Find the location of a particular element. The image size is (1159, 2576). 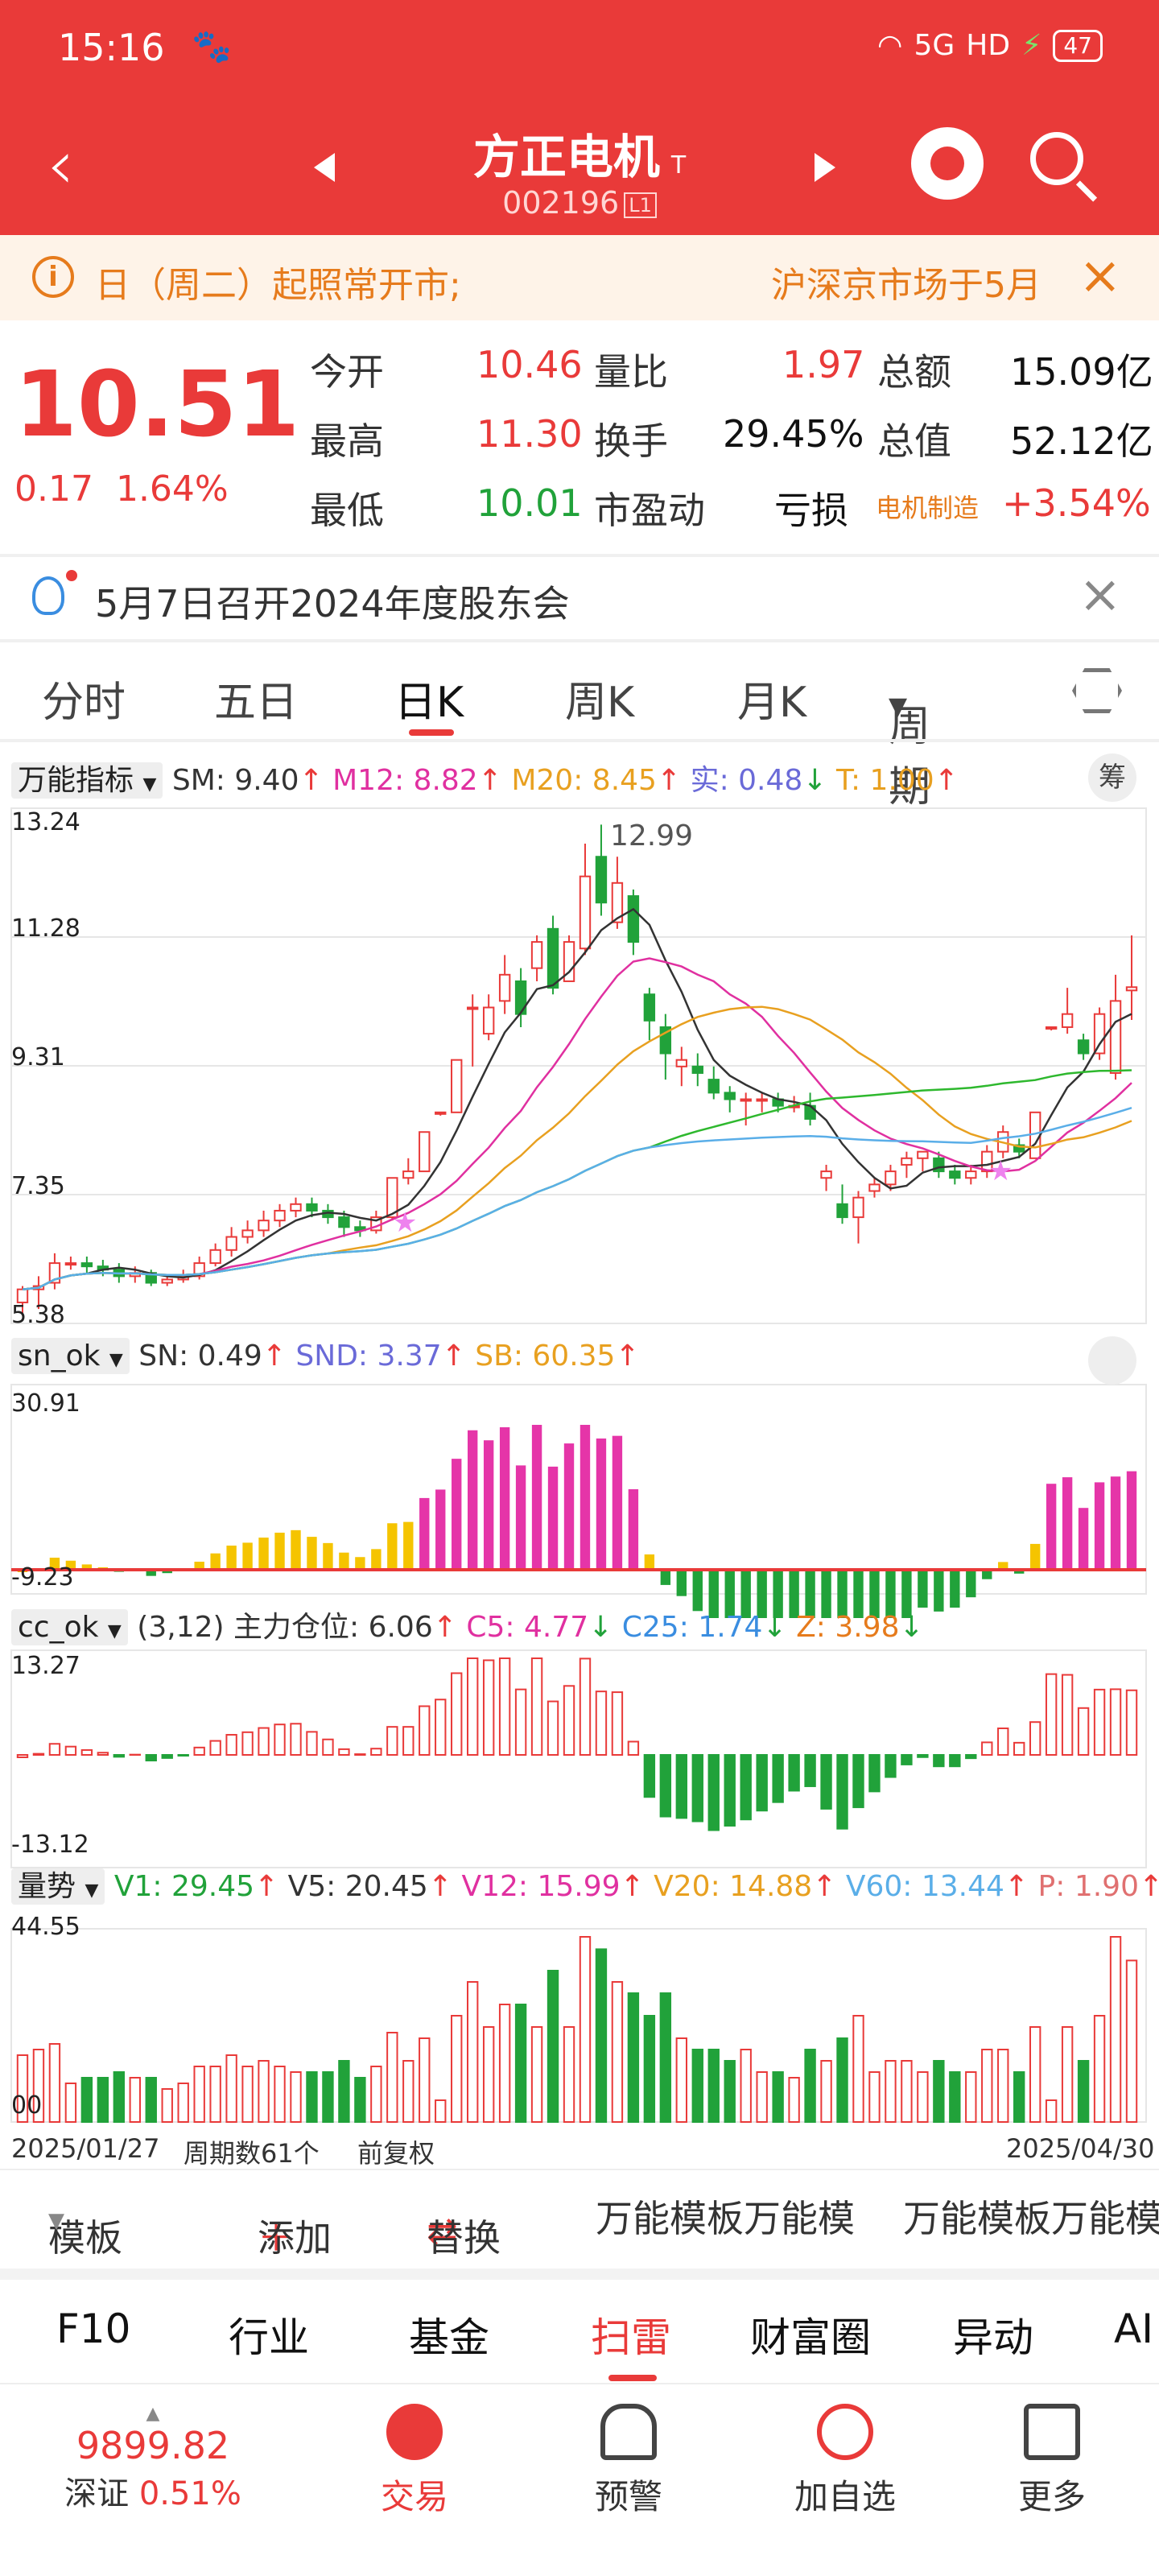

change-pct: 1.64% is located at coordinates (172, 489).